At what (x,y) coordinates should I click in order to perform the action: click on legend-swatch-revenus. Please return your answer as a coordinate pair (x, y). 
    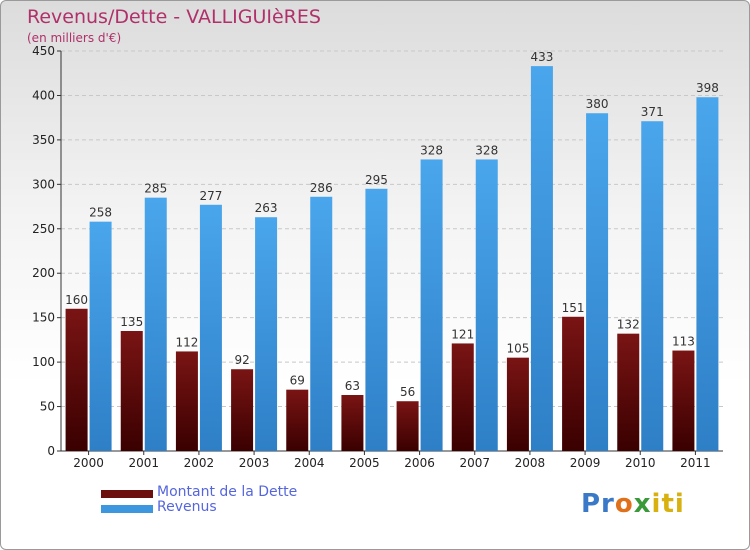
    Looking at the image, I should click on (127, 509).